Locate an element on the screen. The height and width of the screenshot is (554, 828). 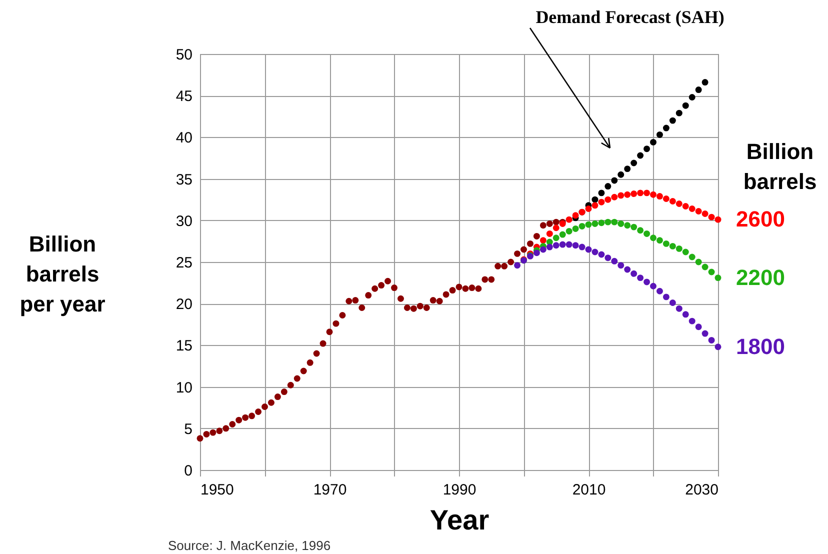
y-tick-label: 10 is located at coordinates (184, 387).